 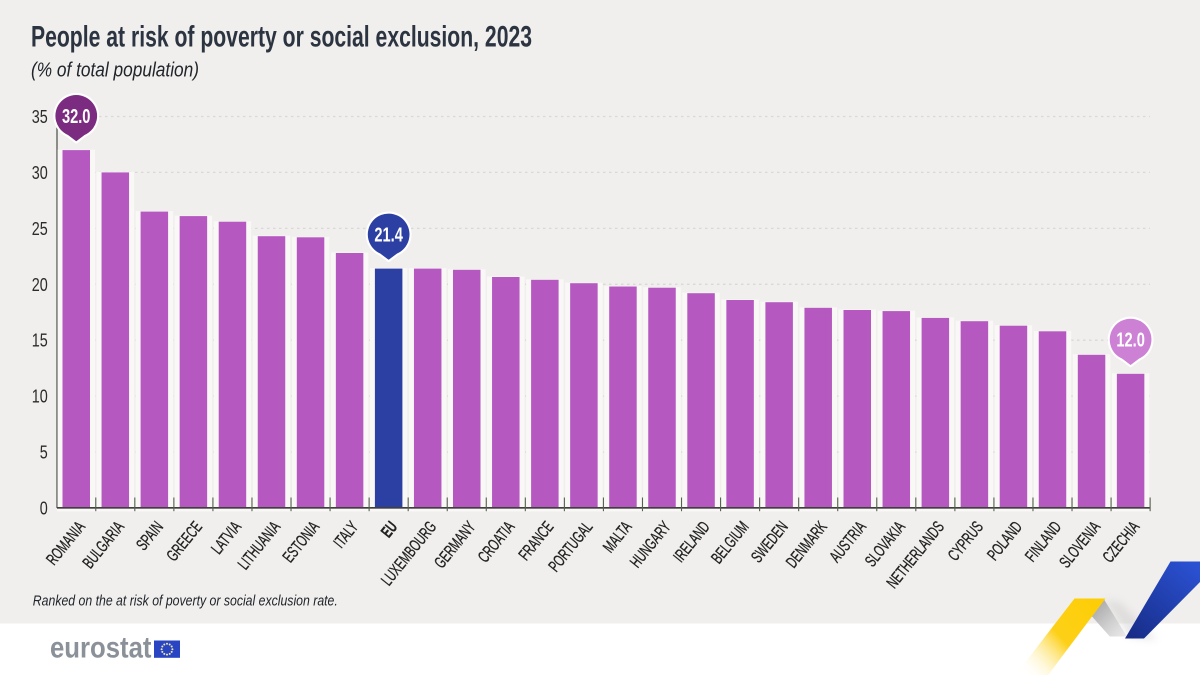 What do you see at coordinates (76, 117) in the screenshot?
I see `svg-text: 32.0` at bounding box center [76, 117].